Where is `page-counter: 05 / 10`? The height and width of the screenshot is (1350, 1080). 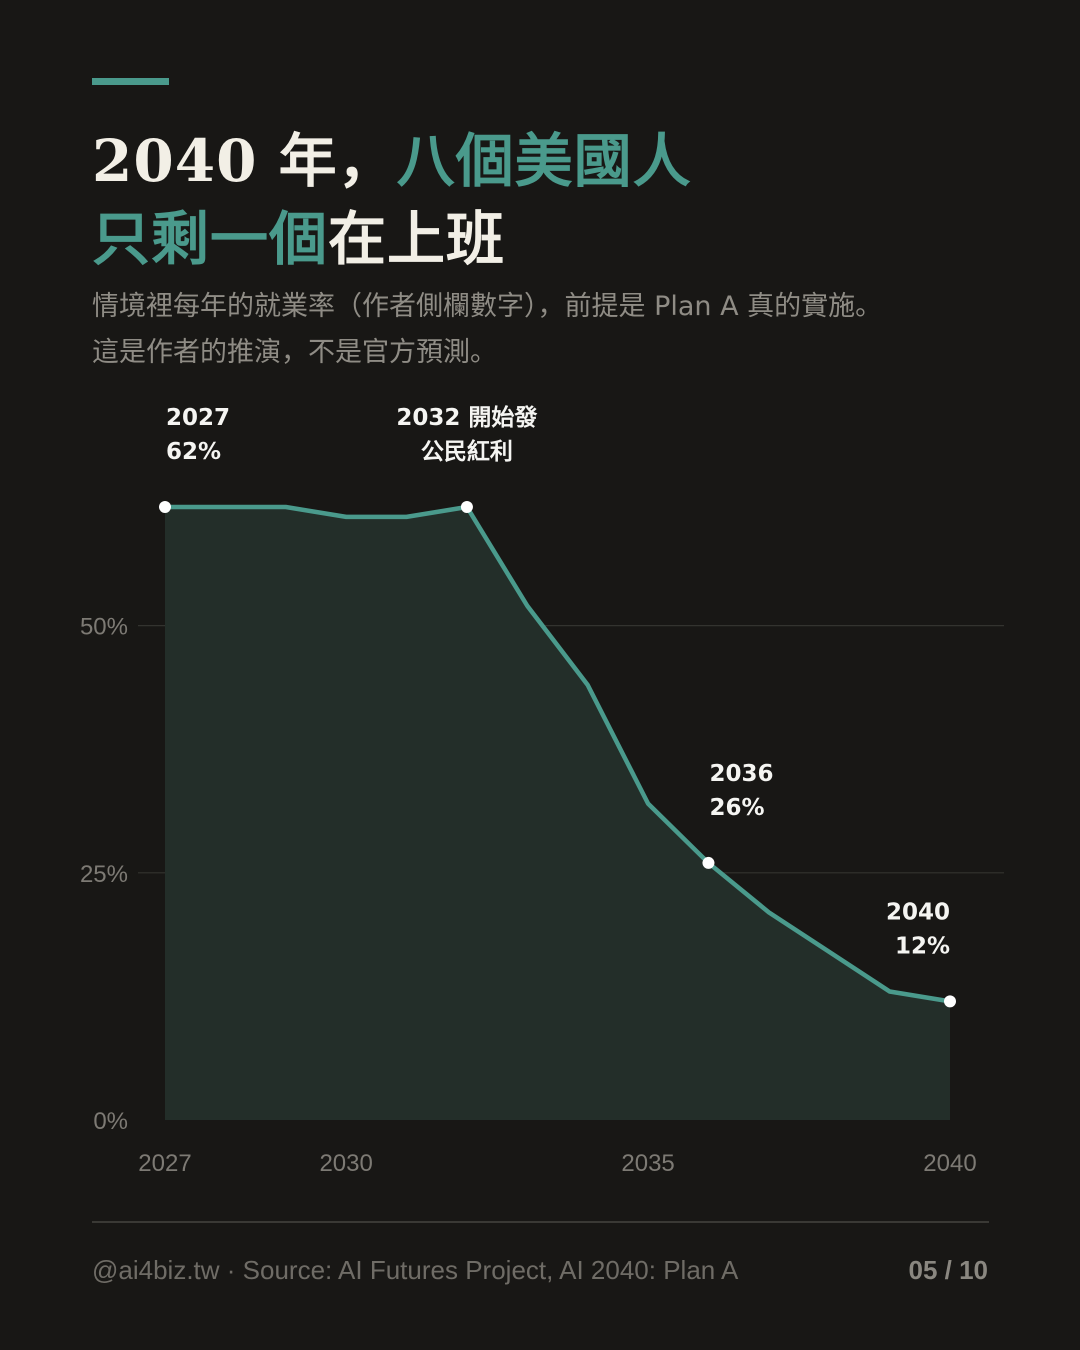 page-counter: 05 / 10 is located at coordinates (948, 1270).